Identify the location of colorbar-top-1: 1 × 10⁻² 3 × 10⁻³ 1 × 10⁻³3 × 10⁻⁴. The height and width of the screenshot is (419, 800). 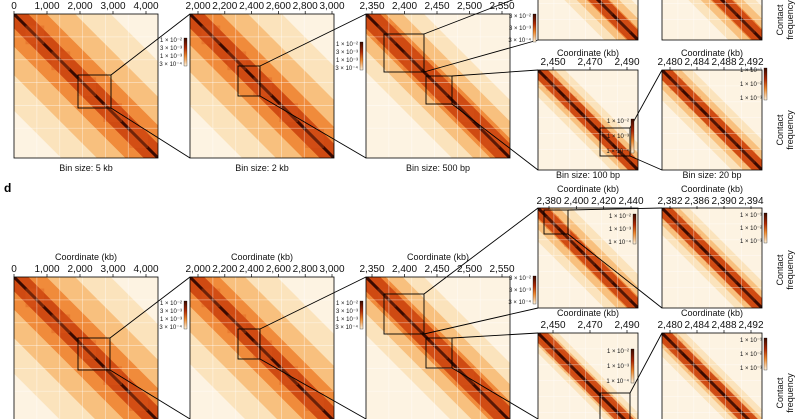
(173, 52).